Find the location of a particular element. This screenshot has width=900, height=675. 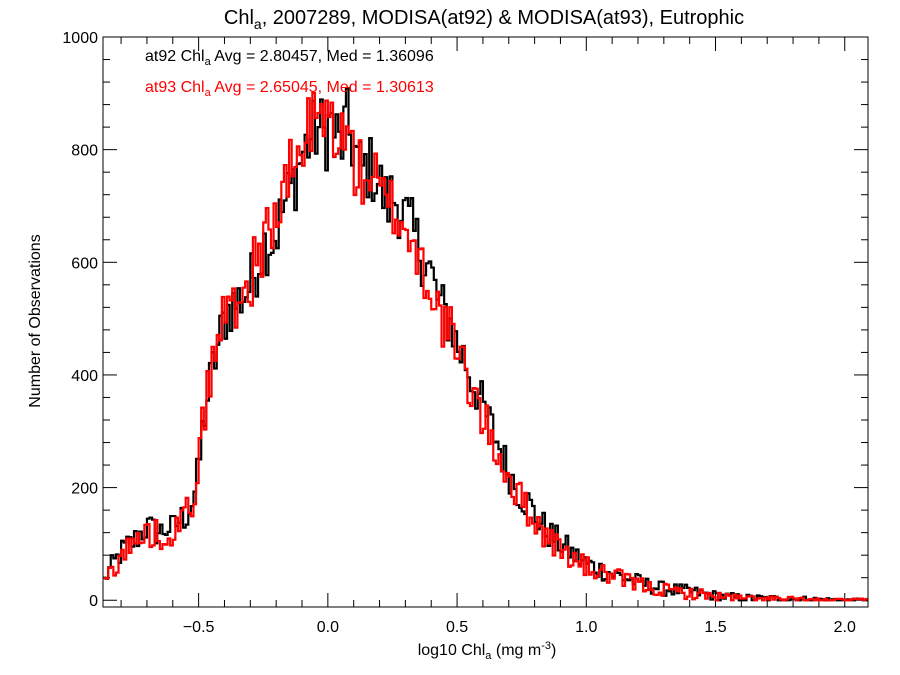

x-tick-label: −0.5 is located at coordinates (199, 627).